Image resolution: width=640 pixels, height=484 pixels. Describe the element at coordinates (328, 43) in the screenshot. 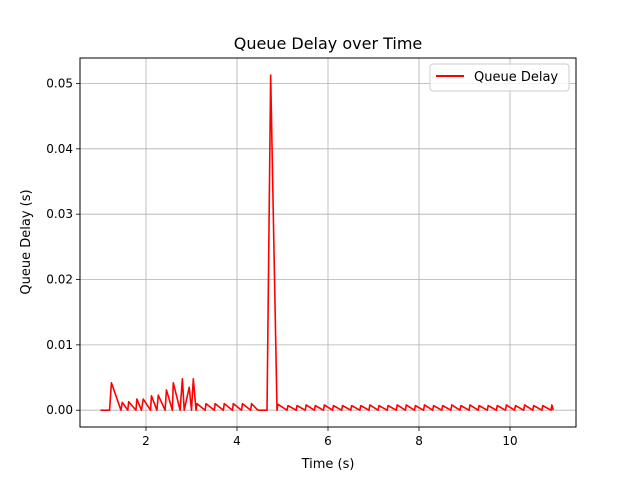

I see `chart-title: Queue Delay over Time` at that location.